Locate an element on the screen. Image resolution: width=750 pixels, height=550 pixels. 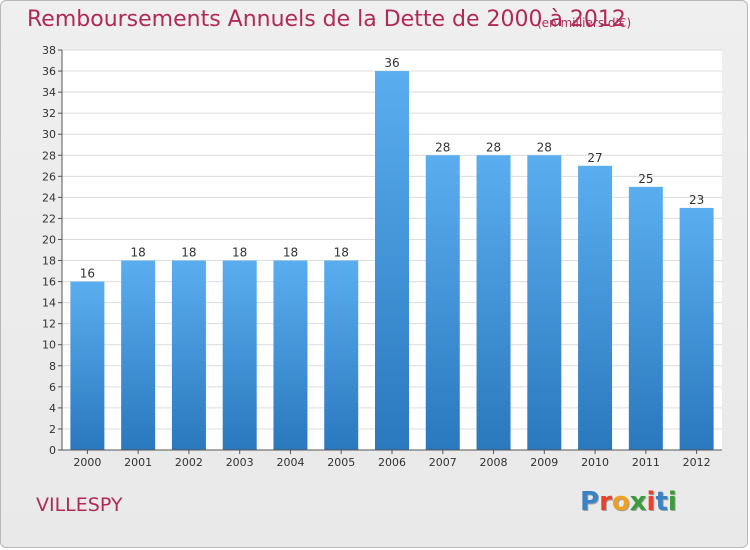
y-tick-label: 22 is located at coordinates (49, 218).